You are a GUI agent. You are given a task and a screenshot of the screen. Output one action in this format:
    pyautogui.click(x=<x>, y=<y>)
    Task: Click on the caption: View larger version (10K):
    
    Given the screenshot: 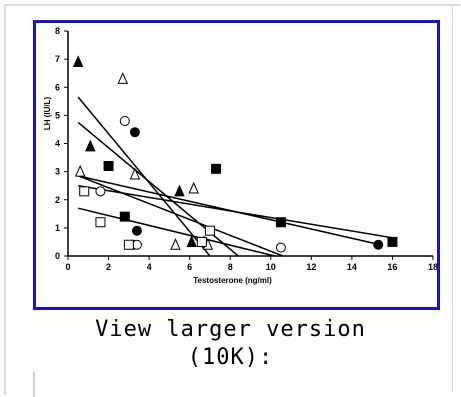 What is the action you would take?
    pyautogui.click(x=230, y=344)
    